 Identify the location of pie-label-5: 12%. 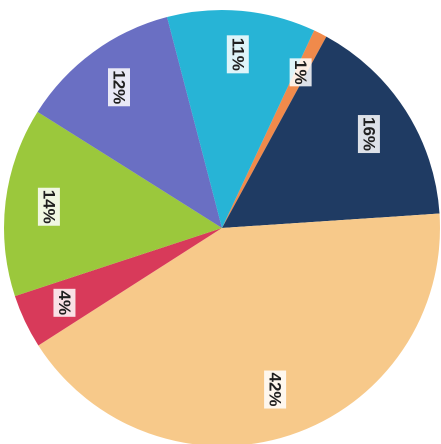
(118, 87).